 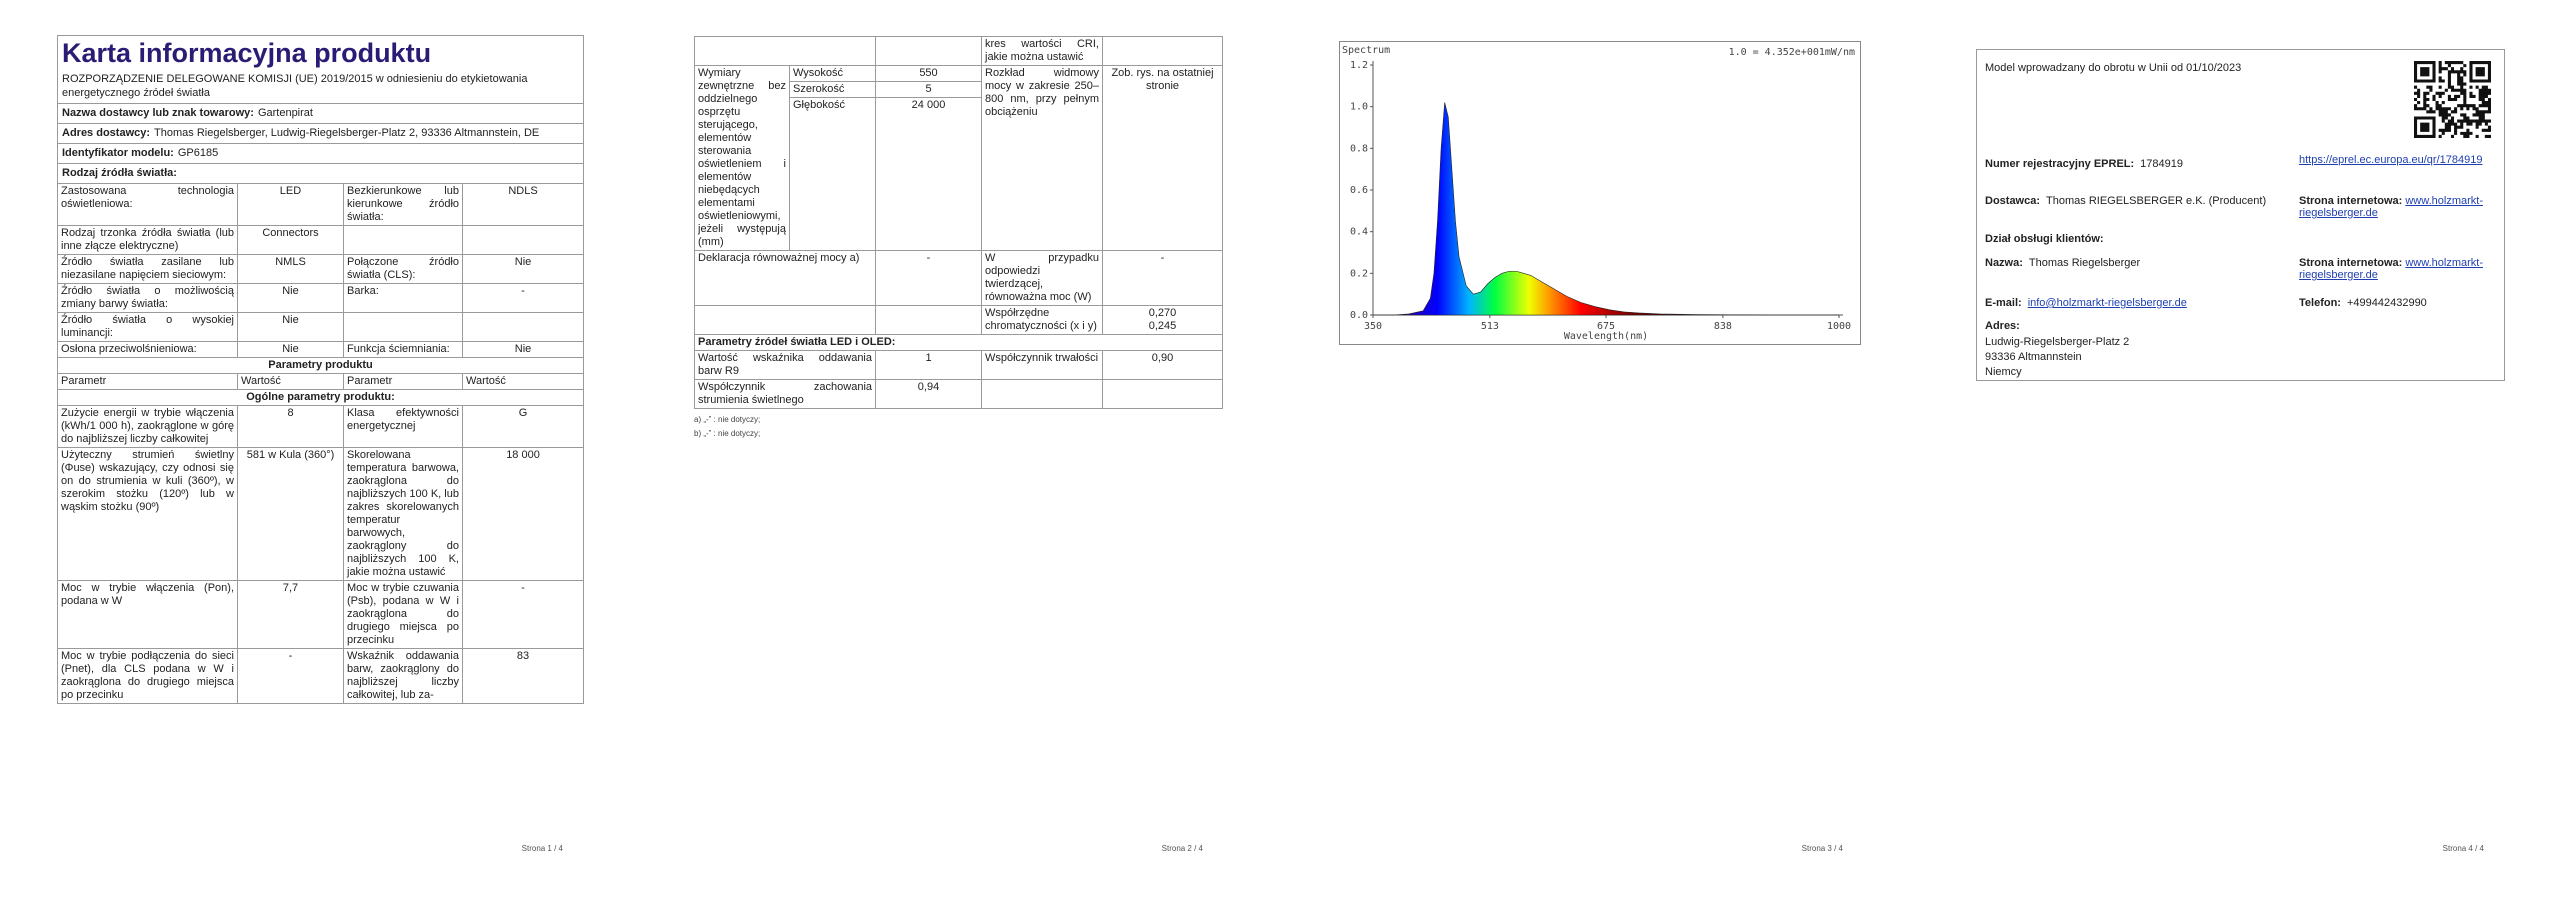 I want to click on field-value: Thomas Riegelsberger, so click(x=2084, y=263).